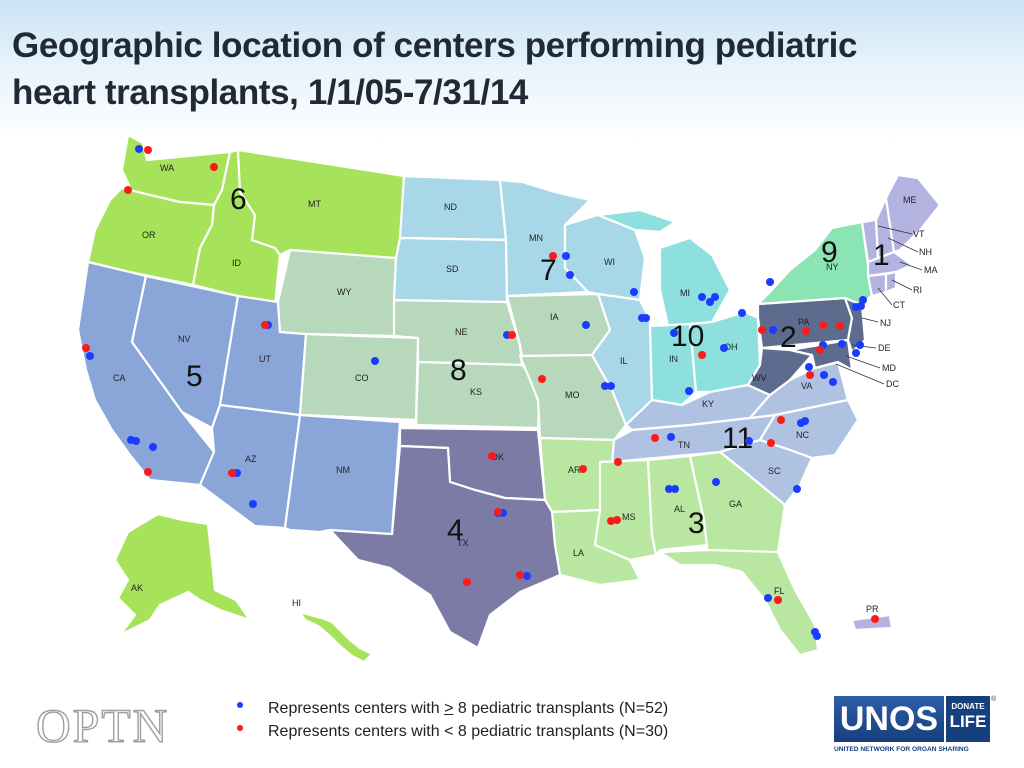  What do you see at coordinates (237, 263) in the screenshot?
I see `label-id: ID` at bounding box center [237, 263].